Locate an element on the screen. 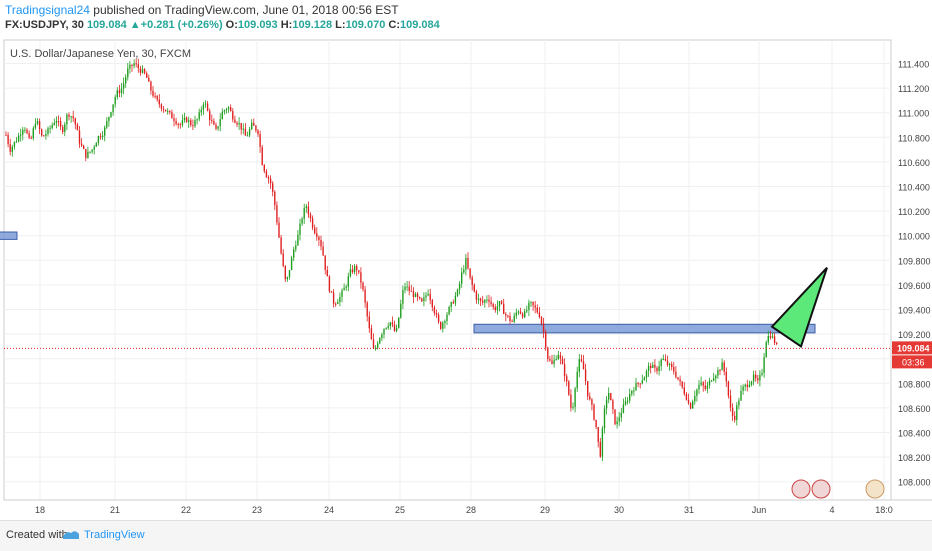 This screenshot has height=551, width=932. open-value: 109.093 is located at coordinates (257, 25).